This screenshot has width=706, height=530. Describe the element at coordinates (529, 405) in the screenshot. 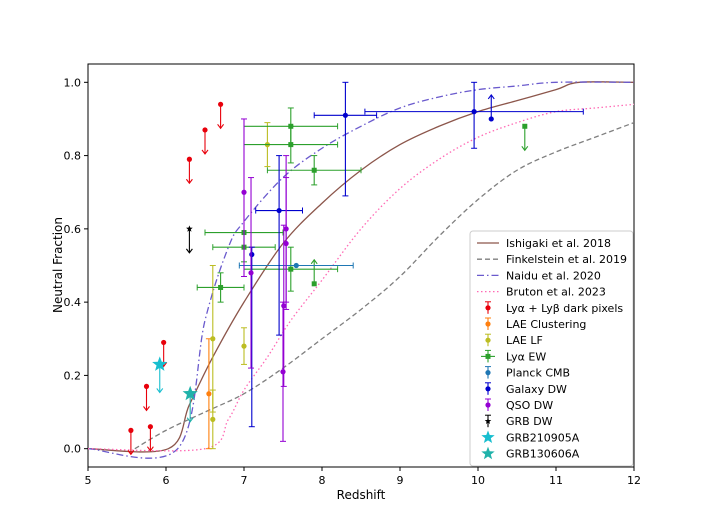

I see `legend-label: QSO DW` at that location.